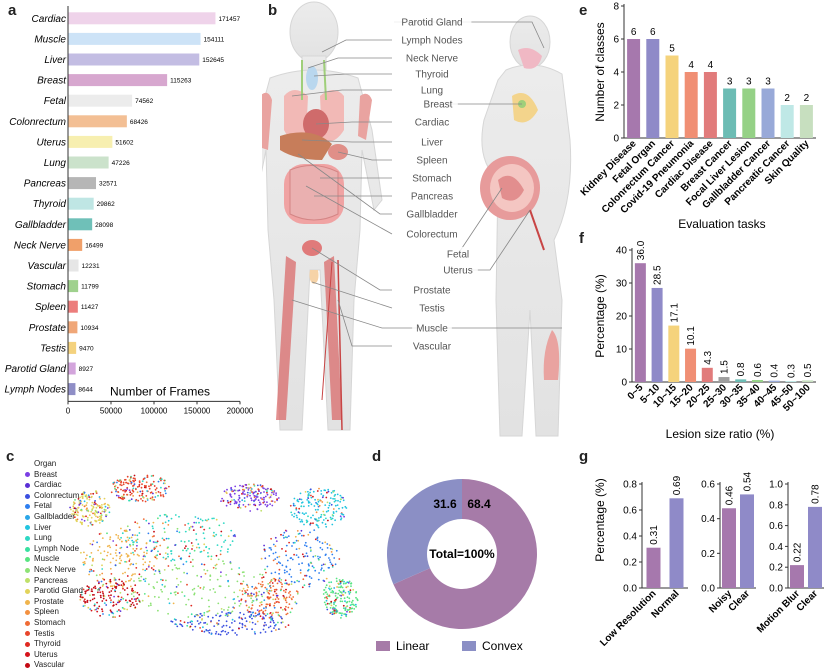 The image size is (830, 671). I want to click on y-tick-label: 2, so click(616, 106).